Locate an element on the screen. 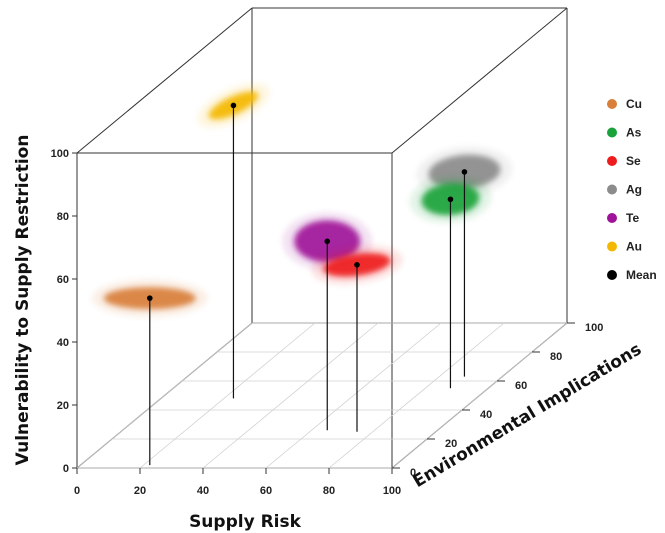  z-tick-label: 100 is located at coordinates (60, 154).